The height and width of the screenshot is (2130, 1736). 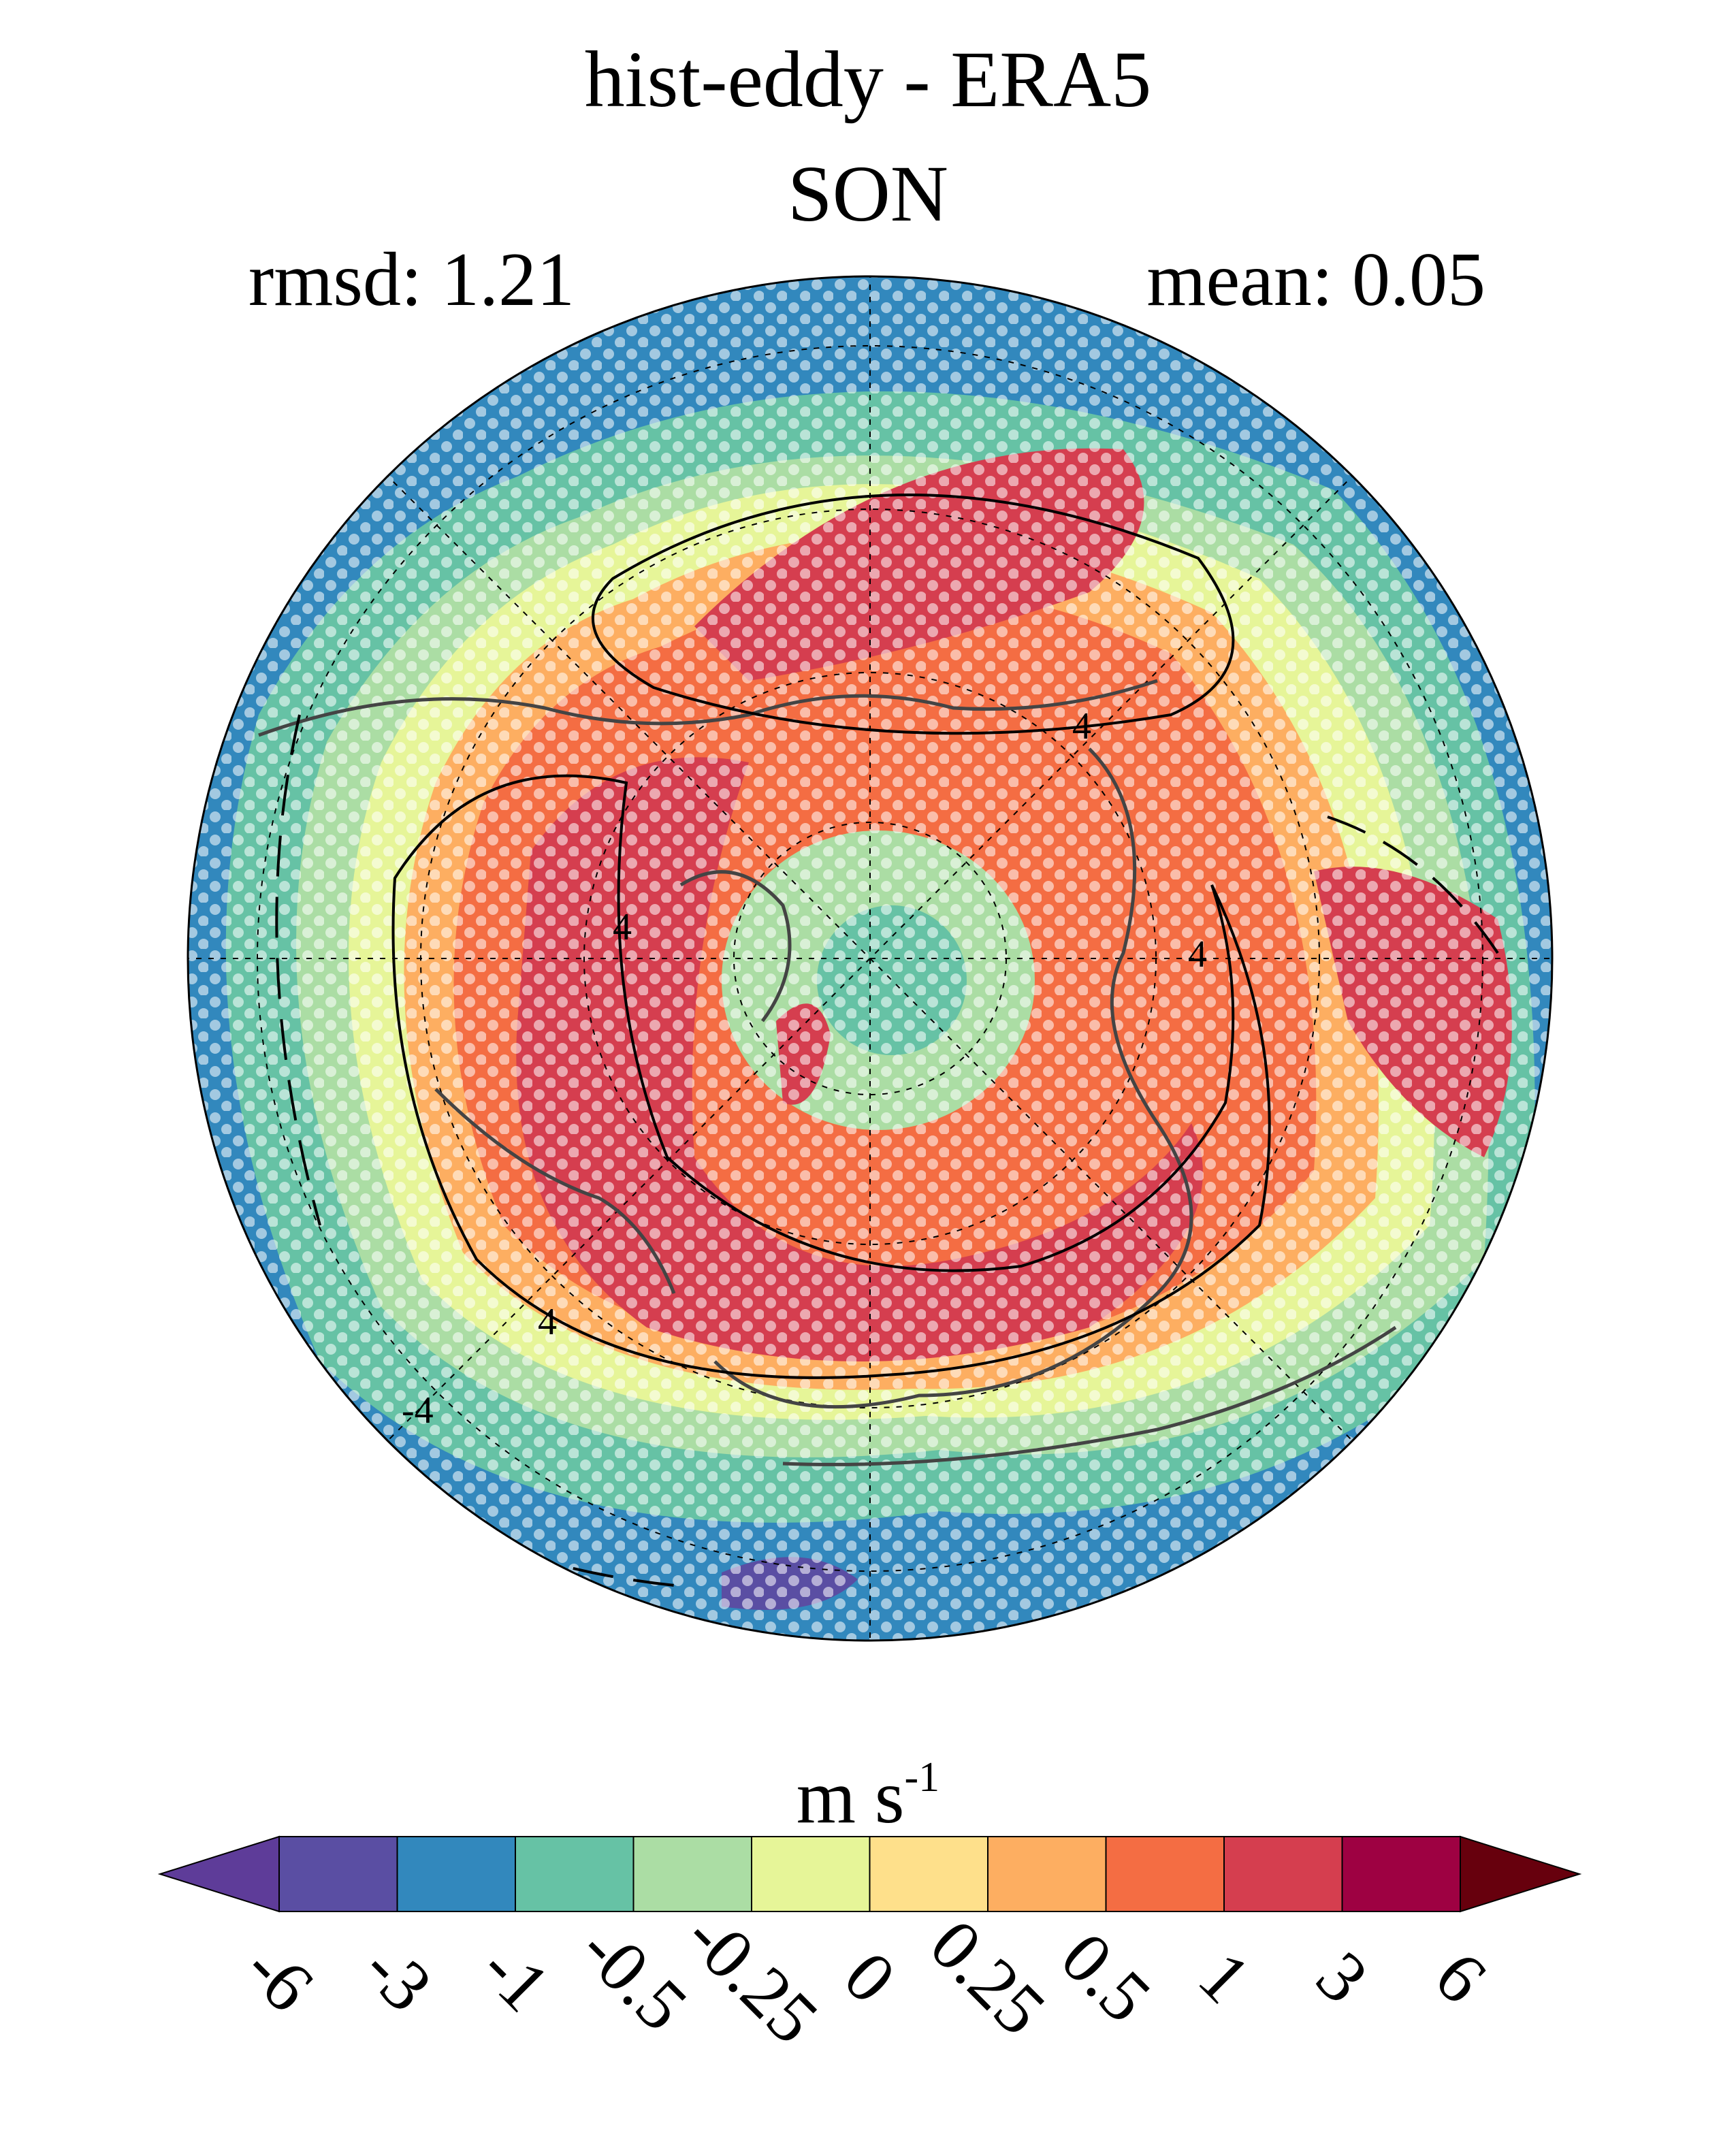 I want to click on units-label: m s-1, so click(x=868, y=1795).